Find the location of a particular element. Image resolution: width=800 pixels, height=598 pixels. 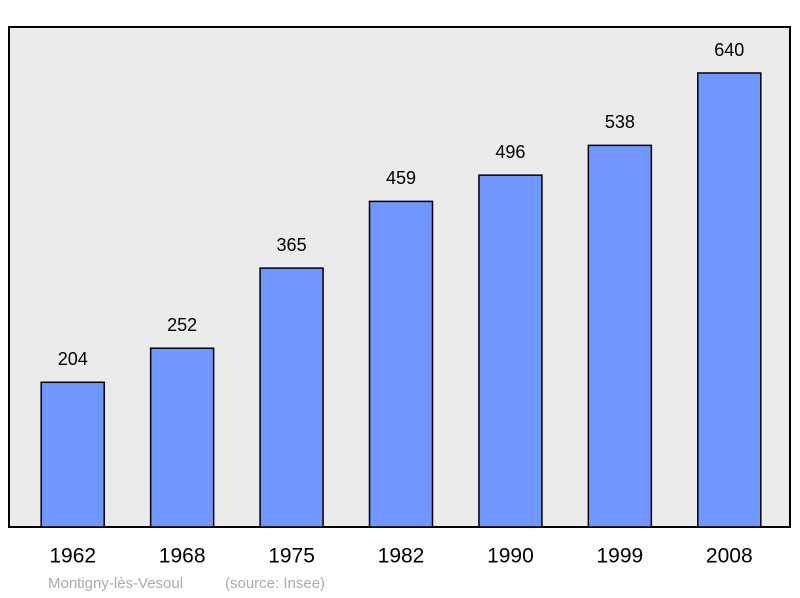

caption: Montigny-lès-Vesoul is located at coordinates (115, 583).